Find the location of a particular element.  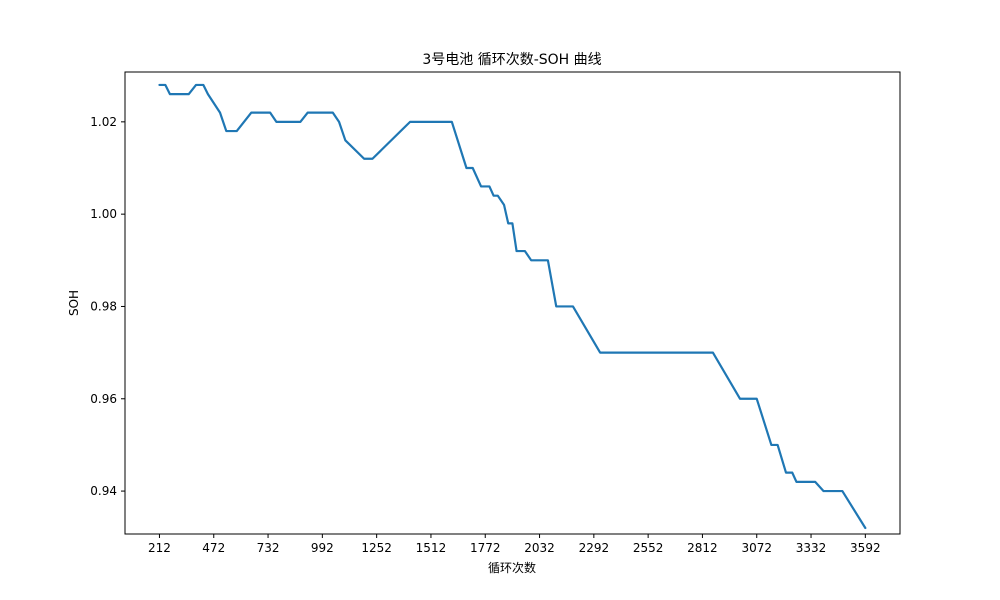

y-tick-label: 1.00 is located at coordinates (103, 214).